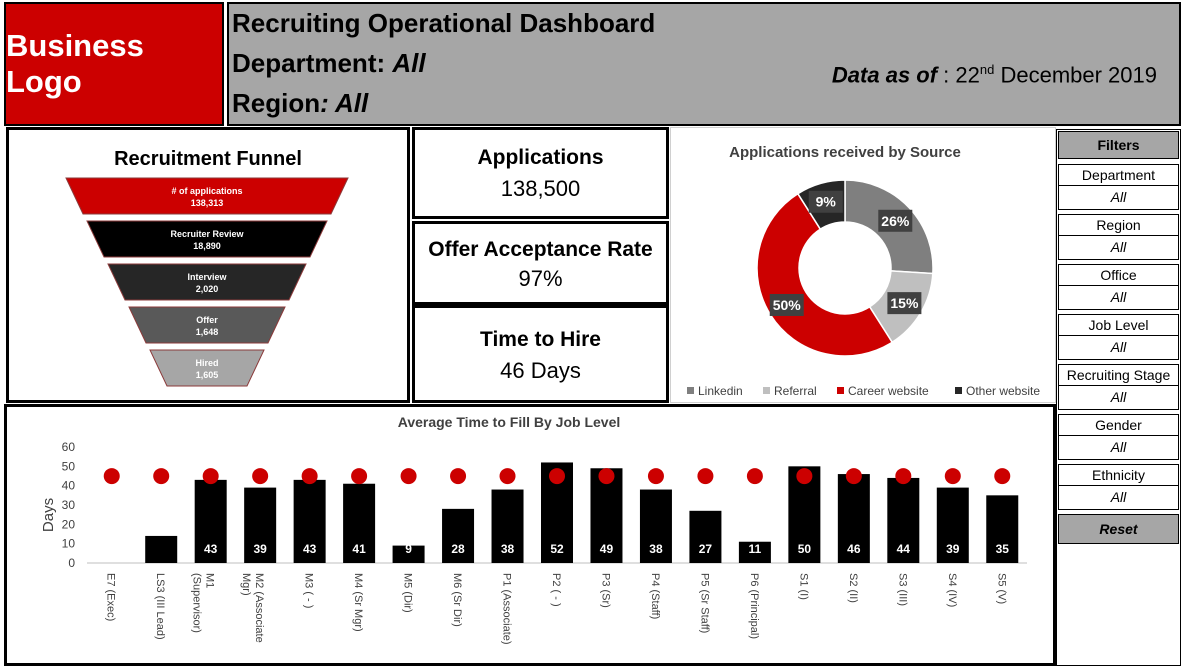 Image resolution: width=1183 pixels, height=670 pixels. Describe the element at coordinates (206, 191) in the screenshot. I see `funnel-stage-label: # of applications` at that location.